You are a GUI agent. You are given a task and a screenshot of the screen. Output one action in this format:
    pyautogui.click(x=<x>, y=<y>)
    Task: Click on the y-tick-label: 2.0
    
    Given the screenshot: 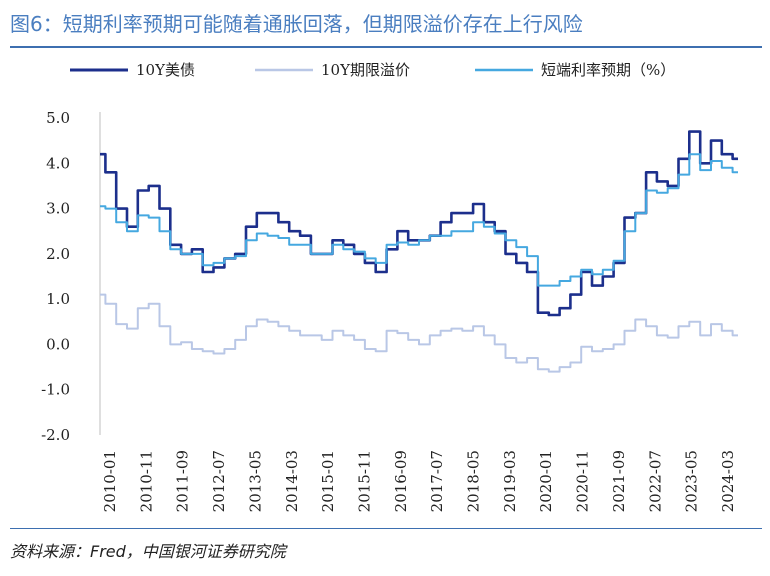 What is the action you would take?
    pyautogui.click(x=58, y=254)
    